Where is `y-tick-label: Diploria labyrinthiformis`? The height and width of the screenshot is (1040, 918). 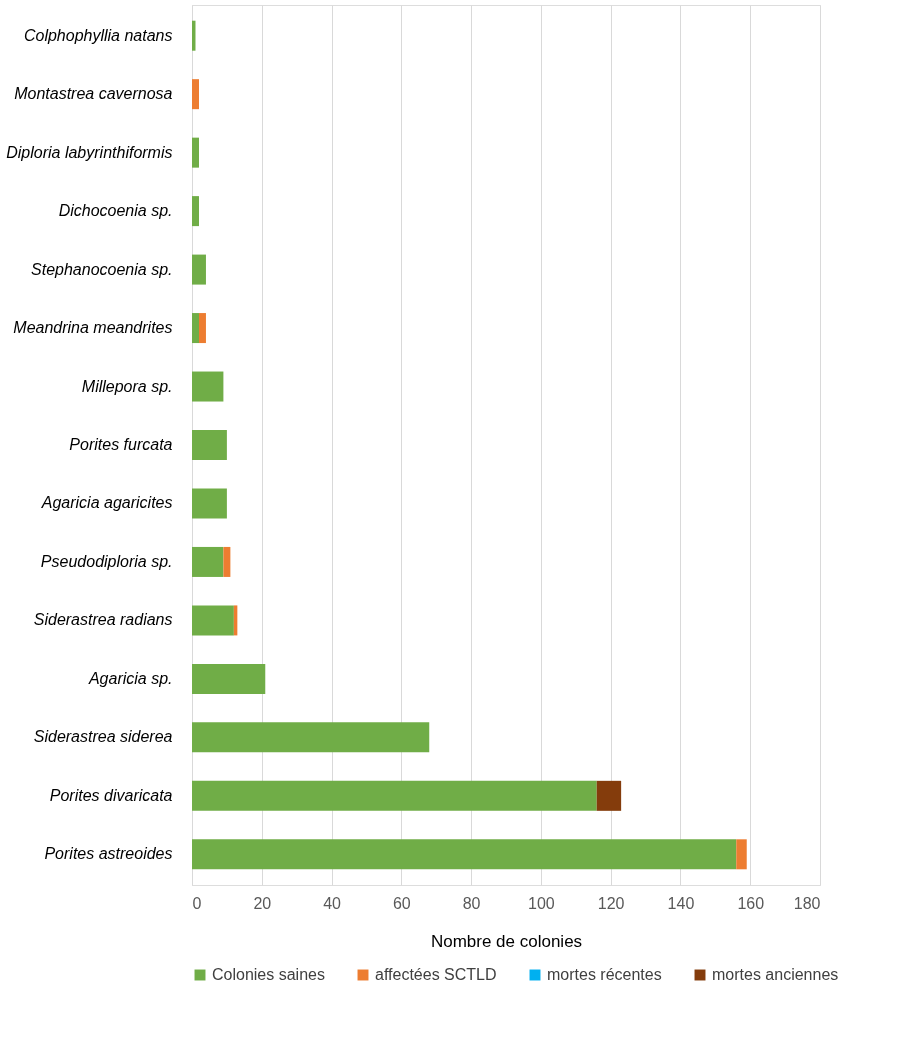
y-tick-label: Diploria labyrinthiformis is located at coordinates (89, 152).